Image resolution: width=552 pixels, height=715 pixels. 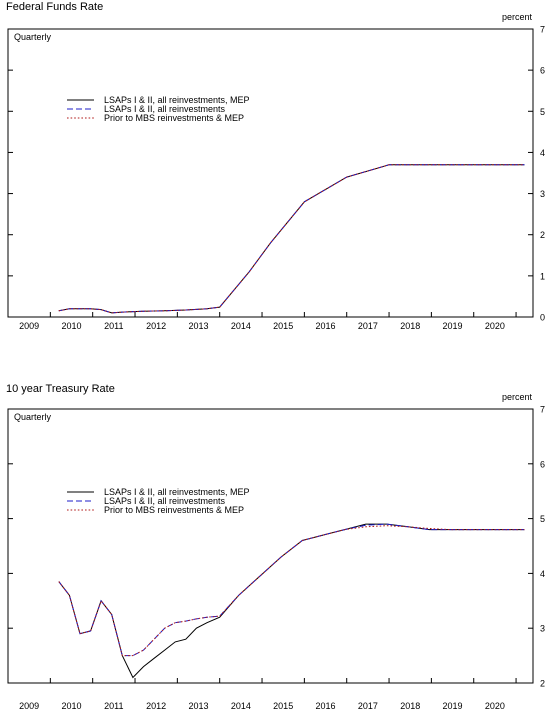 I want to click on y-tick-label: 1, so click(x=542, y=276).